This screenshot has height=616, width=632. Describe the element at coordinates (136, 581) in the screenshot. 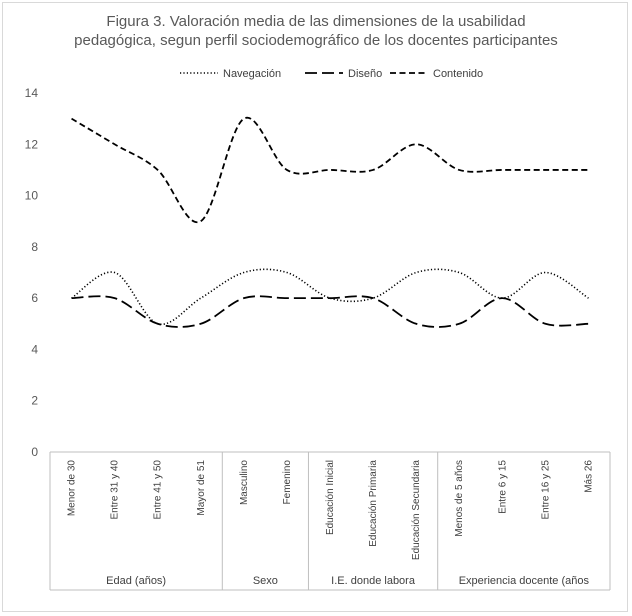

I see `group-label: Edad (años)` at that location.